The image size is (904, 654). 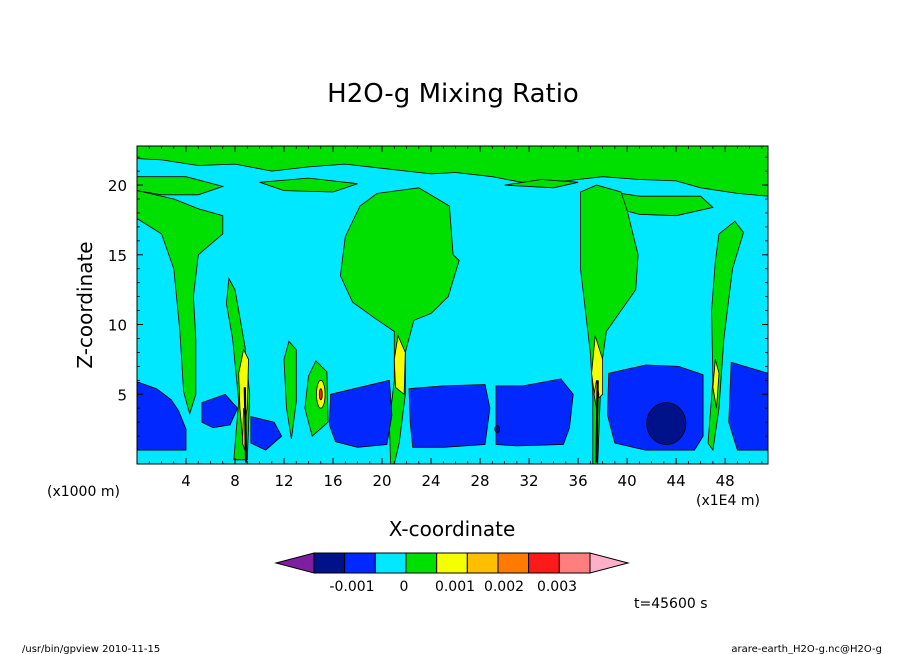 I want to click on x-tick-label: 8, so click(x=235, y=481).